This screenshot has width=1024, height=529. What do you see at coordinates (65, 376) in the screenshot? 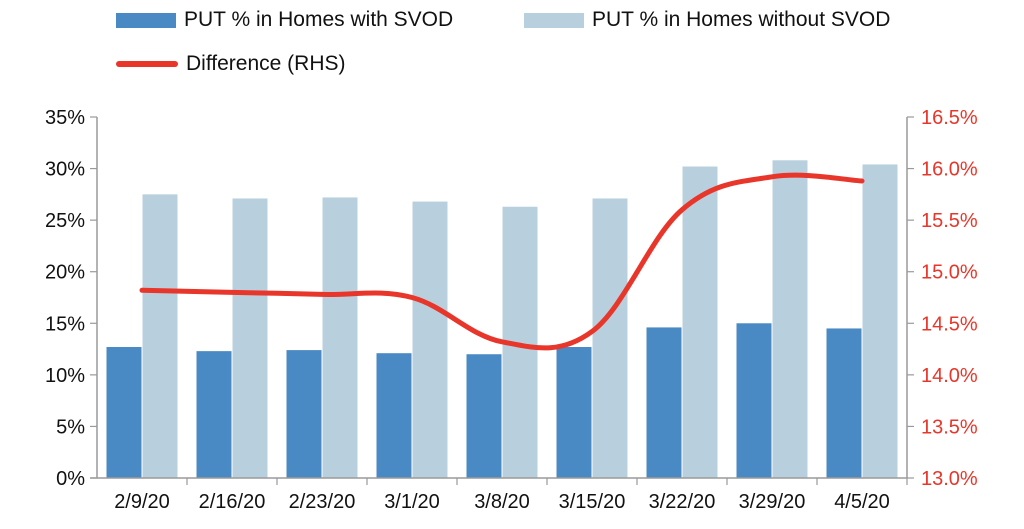
I see `y-left-tick-label: 10%` at bounding box center [65, 376].